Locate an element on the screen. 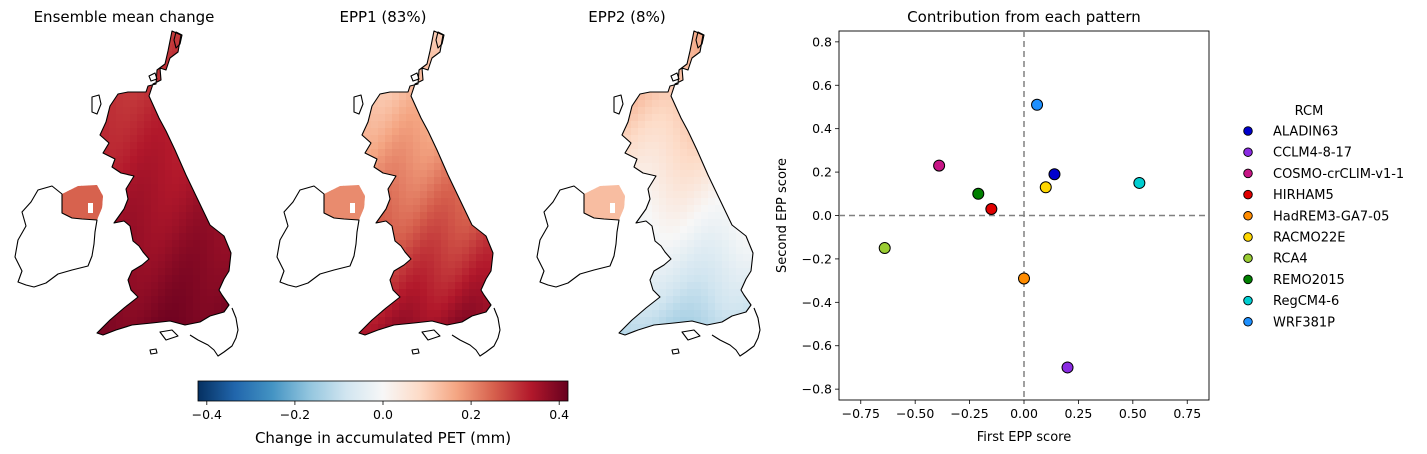 The height and width of the screenshot is (454, 1427). x-axis-label: First EPP score is located at coordinates (1024, 437).